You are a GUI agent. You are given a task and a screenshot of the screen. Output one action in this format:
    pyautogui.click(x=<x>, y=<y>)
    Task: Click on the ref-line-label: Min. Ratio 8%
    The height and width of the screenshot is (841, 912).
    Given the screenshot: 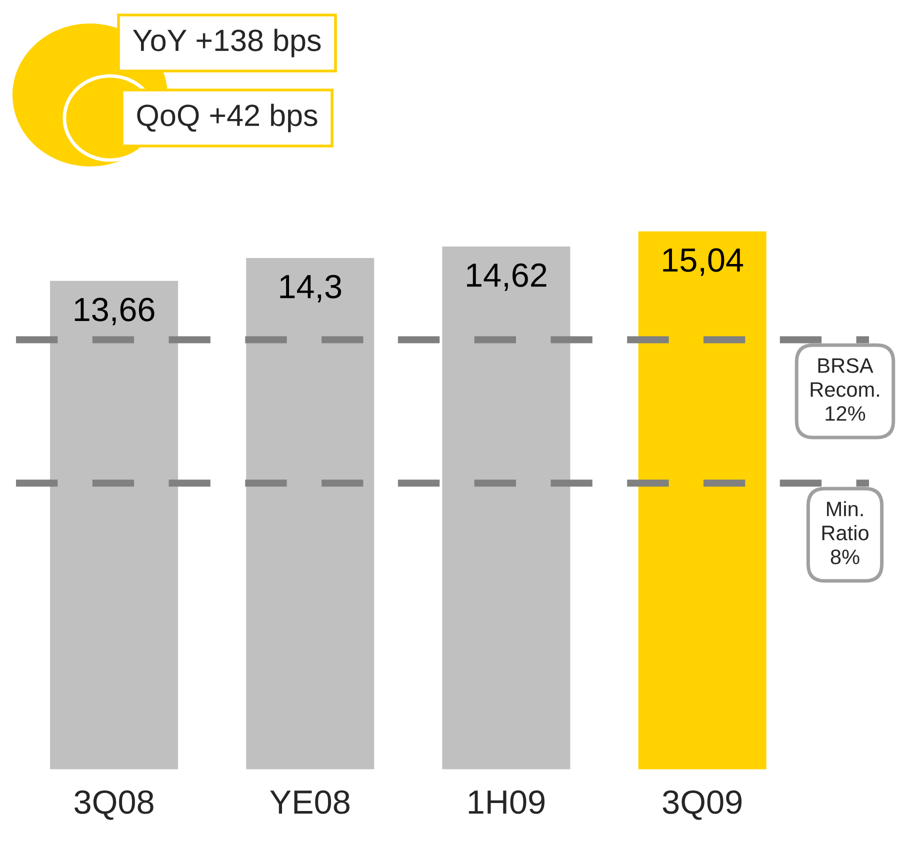 What is the action you would take?
    pyautogui.click(x=845, y=532)
    